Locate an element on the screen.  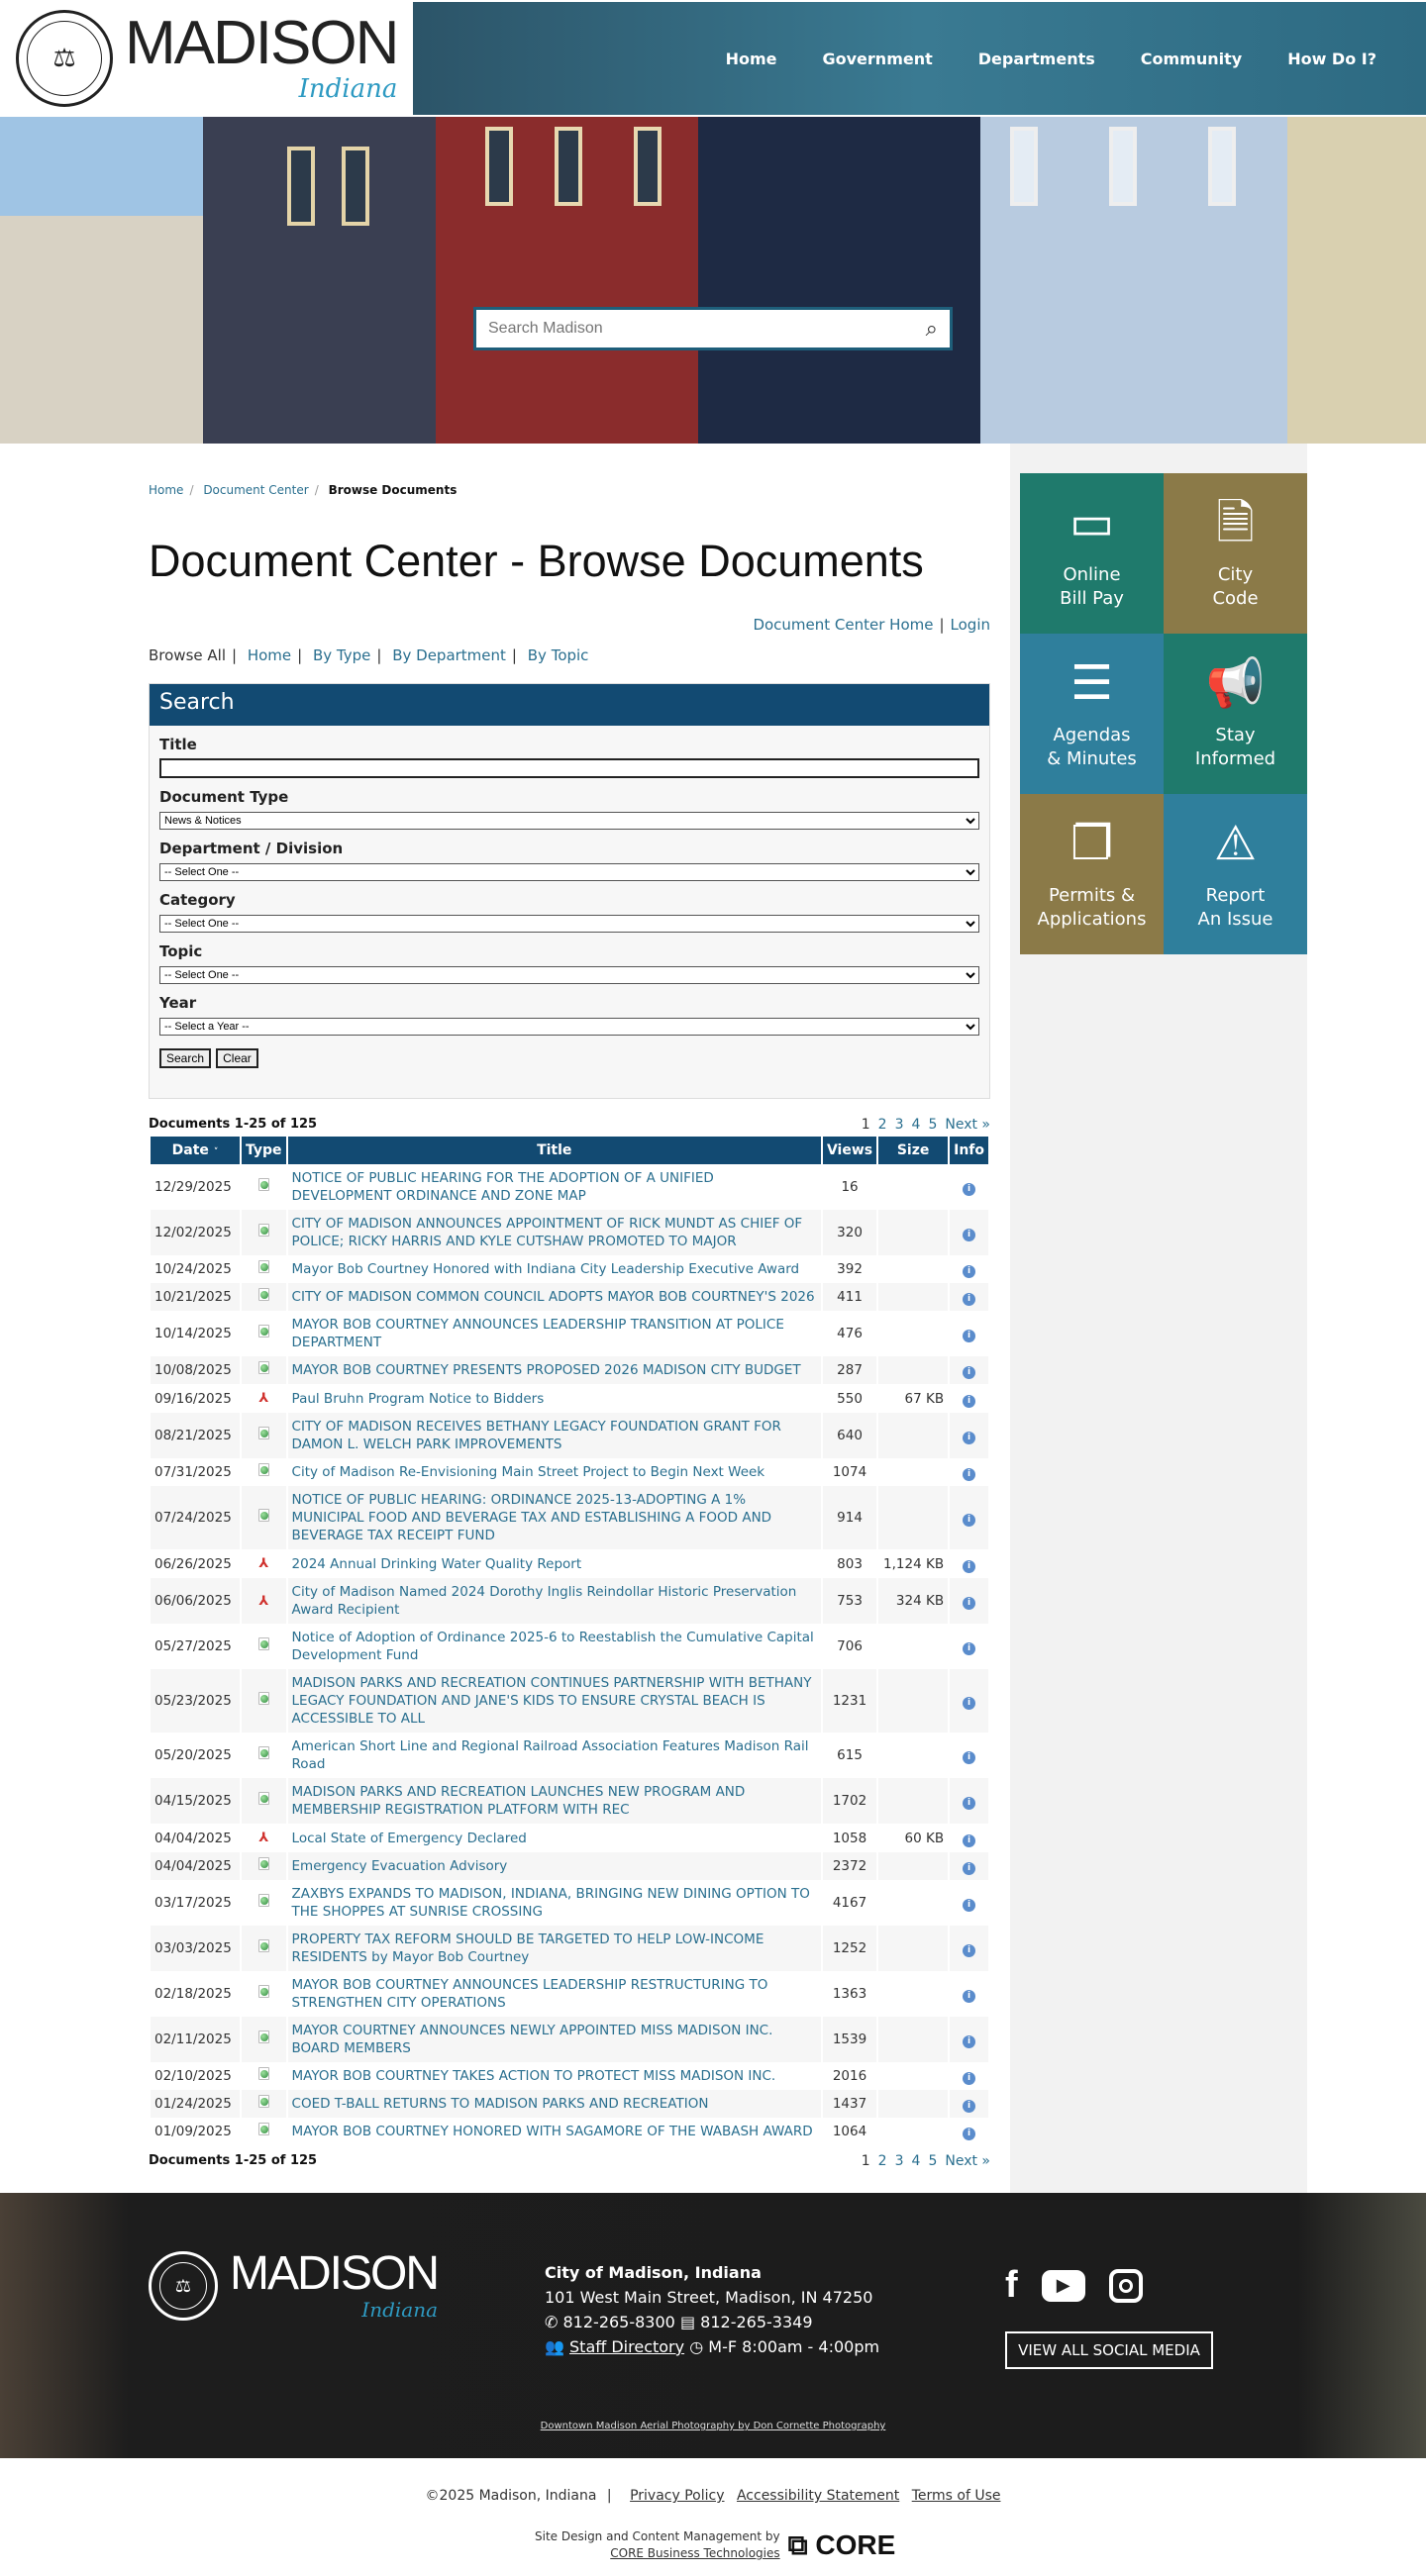
site-search-input is located at coordinates (707, 329).